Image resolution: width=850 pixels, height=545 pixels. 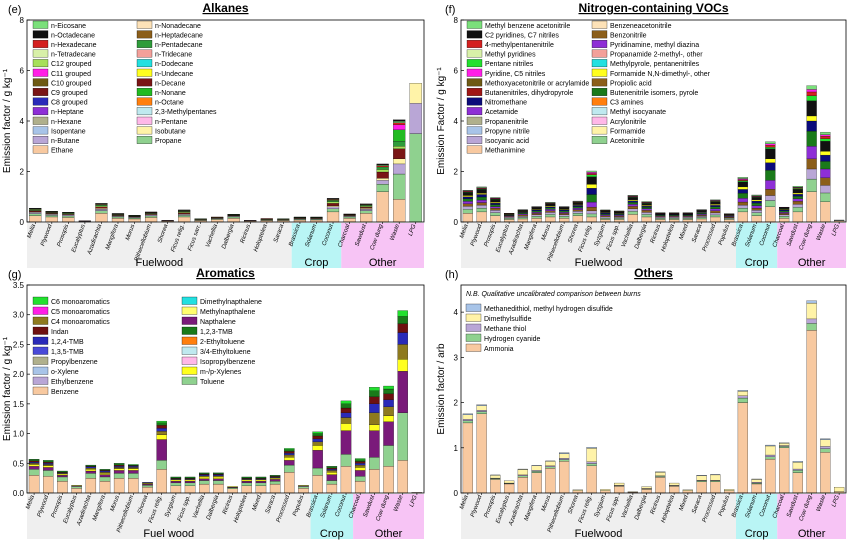 I want to click on panel-title: Alkanes, so click(x=225, y=8).